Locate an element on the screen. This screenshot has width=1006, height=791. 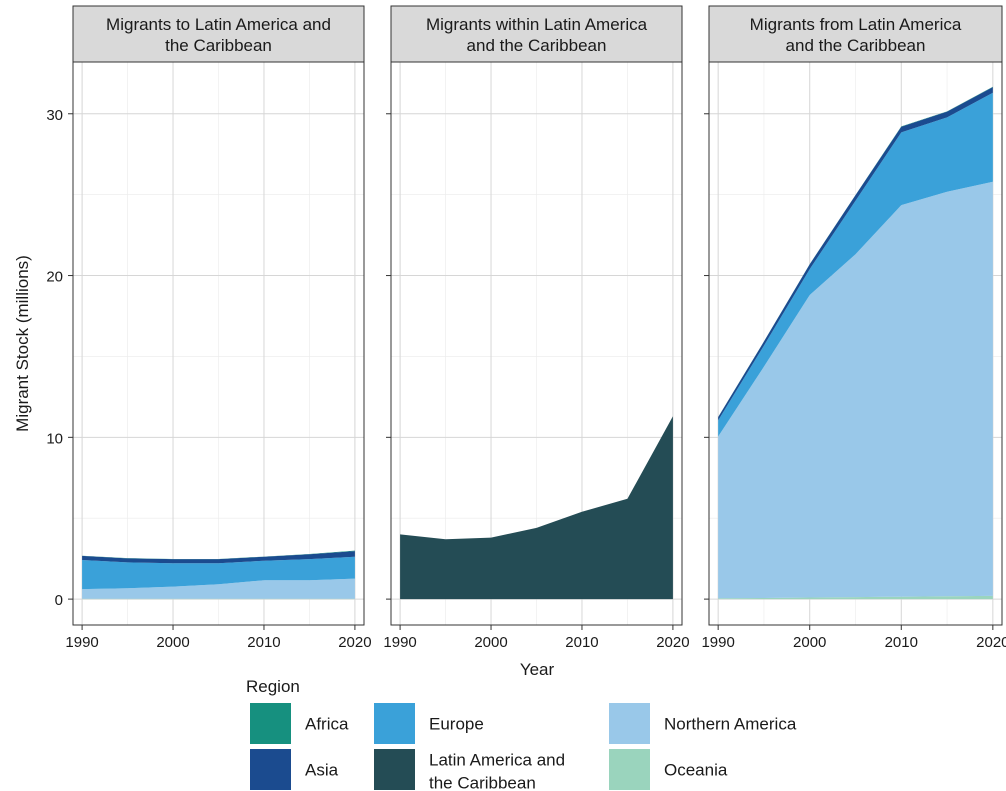
facet-title-line: Migrants from Latin America is located at coordinates (856, 24).